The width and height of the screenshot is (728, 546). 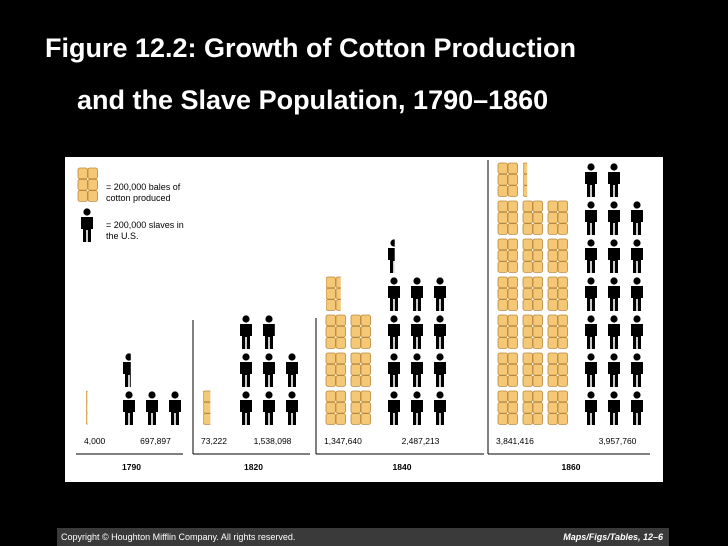 What do you see at coordinates (152, 389) in the screenshot?
I see `slave-stack` at bounding box center [152, 389].